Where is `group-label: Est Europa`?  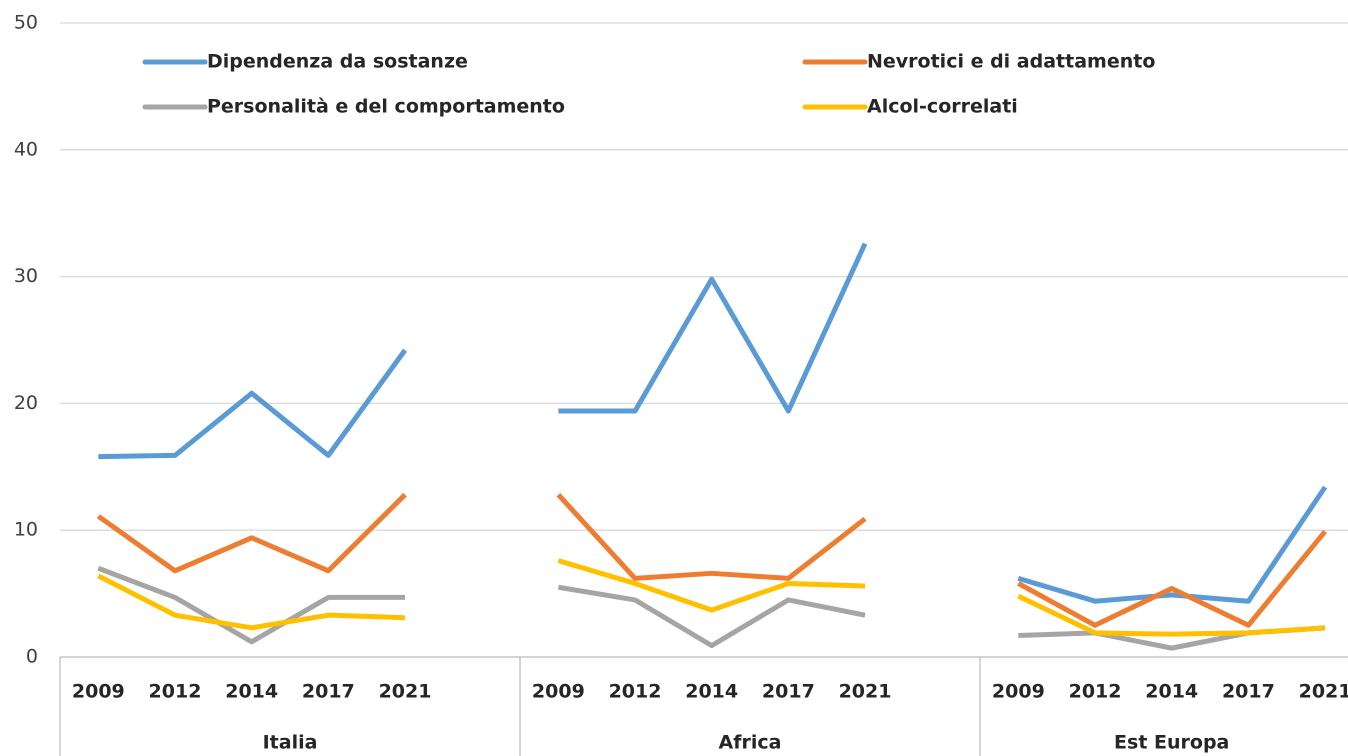
group-label: Est Europa is located at coordinates (1171, 743).